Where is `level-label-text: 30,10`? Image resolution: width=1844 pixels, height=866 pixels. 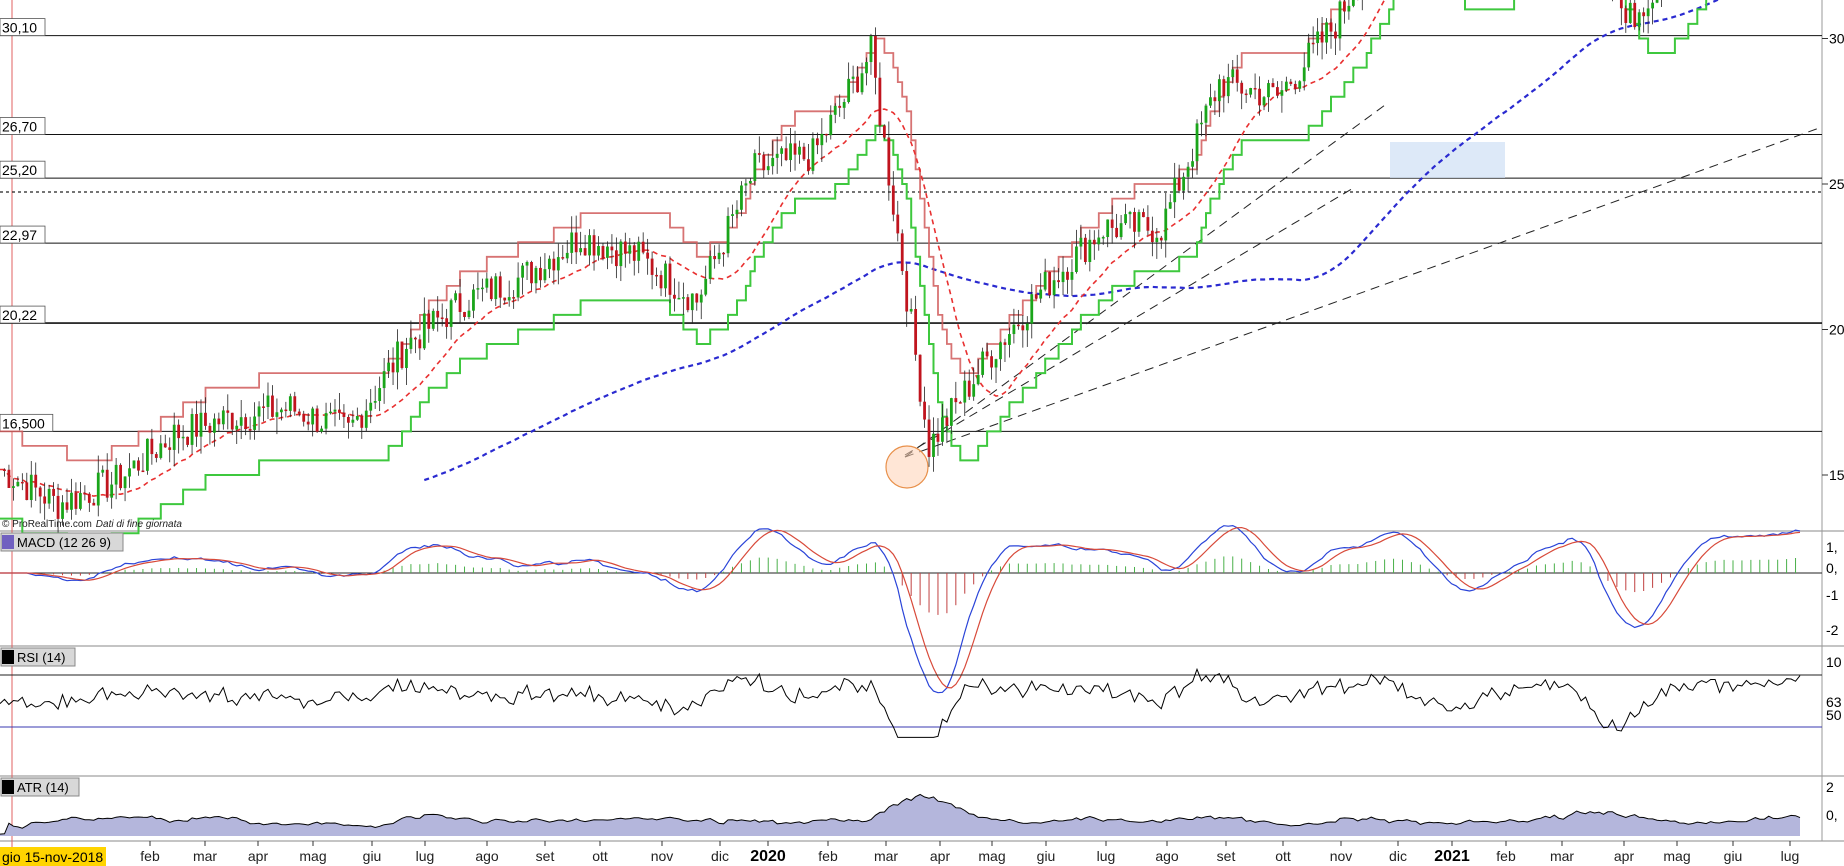
level-label-text: 30,10 is located at coordinates (19, 28).